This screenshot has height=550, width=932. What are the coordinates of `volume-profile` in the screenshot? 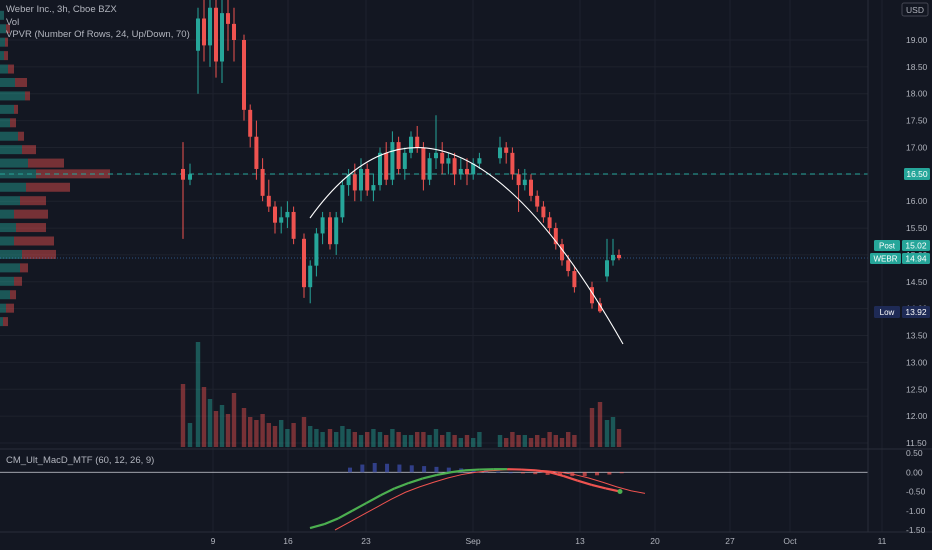 It's located at (55, 168).